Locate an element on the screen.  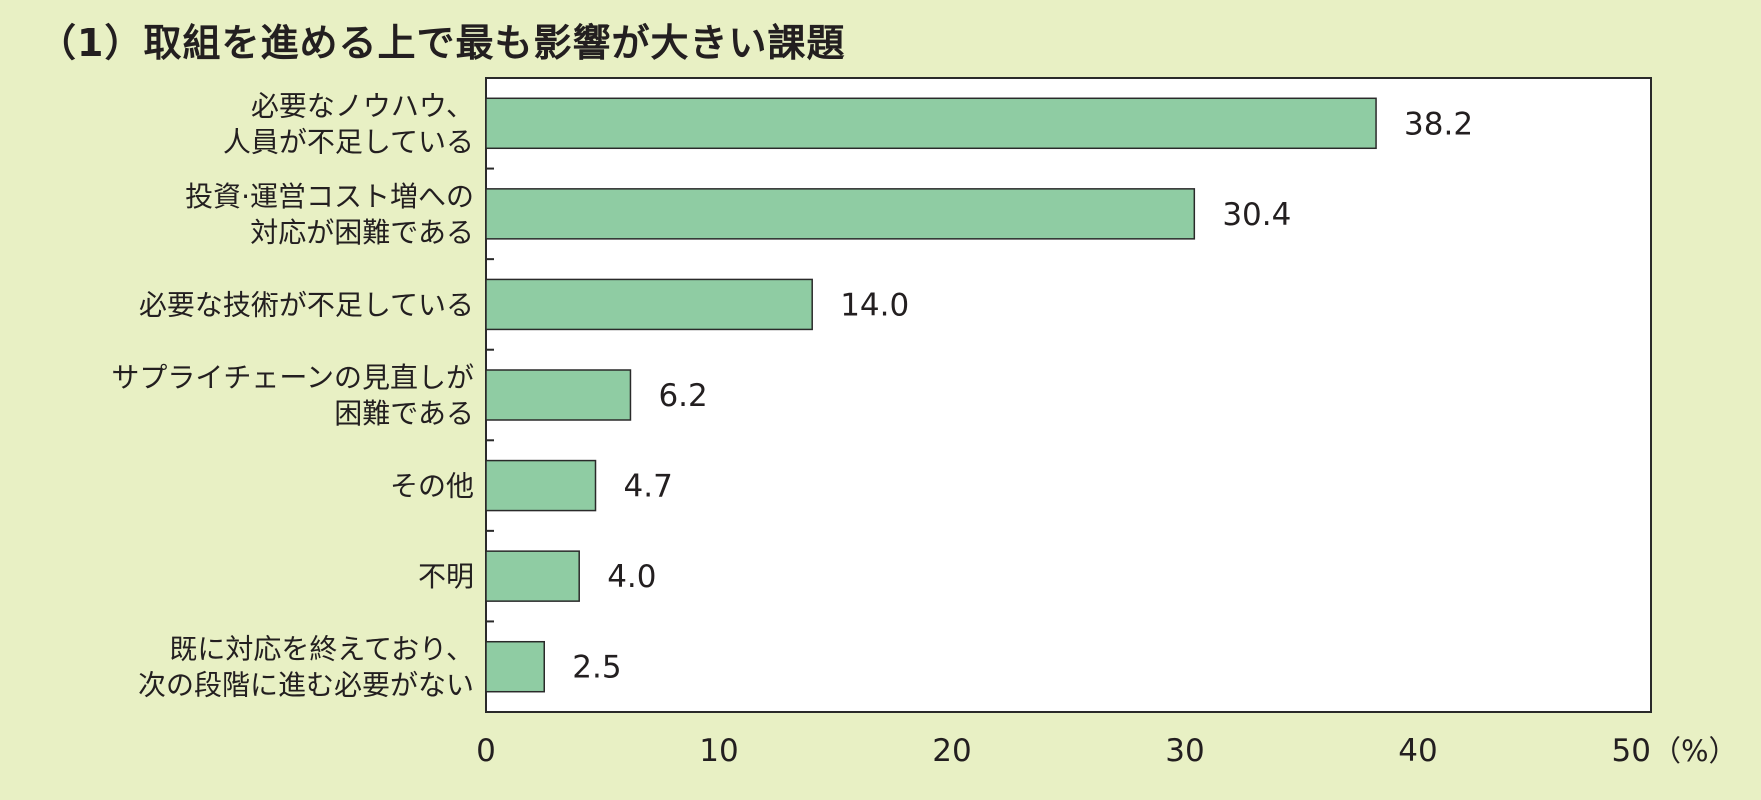
bar-value-label: 2.5 is located at coordinates (596, 668).